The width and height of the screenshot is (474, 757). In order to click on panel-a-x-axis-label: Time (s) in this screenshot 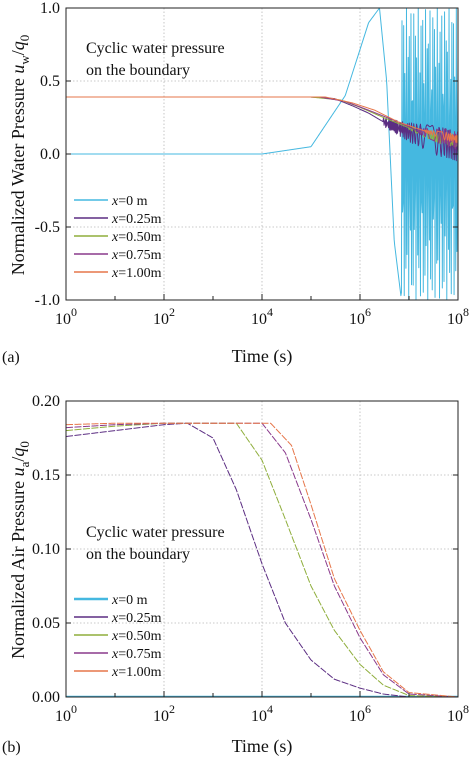, I will do `click(262, 356)`.